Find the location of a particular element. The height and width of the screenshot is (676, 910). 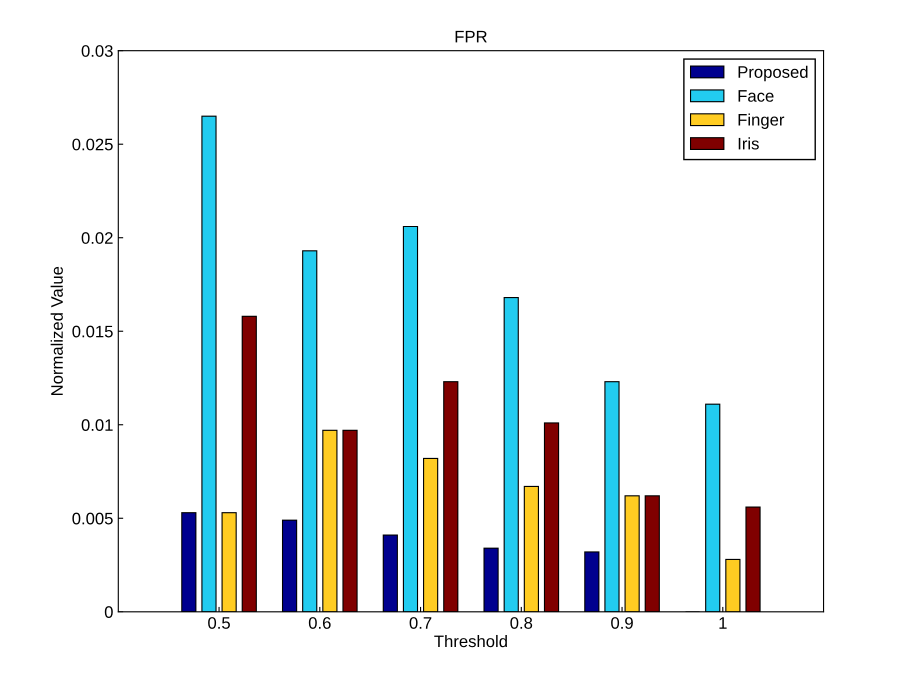

x-axis-title: Threshold is located at coordinates (470, 641).